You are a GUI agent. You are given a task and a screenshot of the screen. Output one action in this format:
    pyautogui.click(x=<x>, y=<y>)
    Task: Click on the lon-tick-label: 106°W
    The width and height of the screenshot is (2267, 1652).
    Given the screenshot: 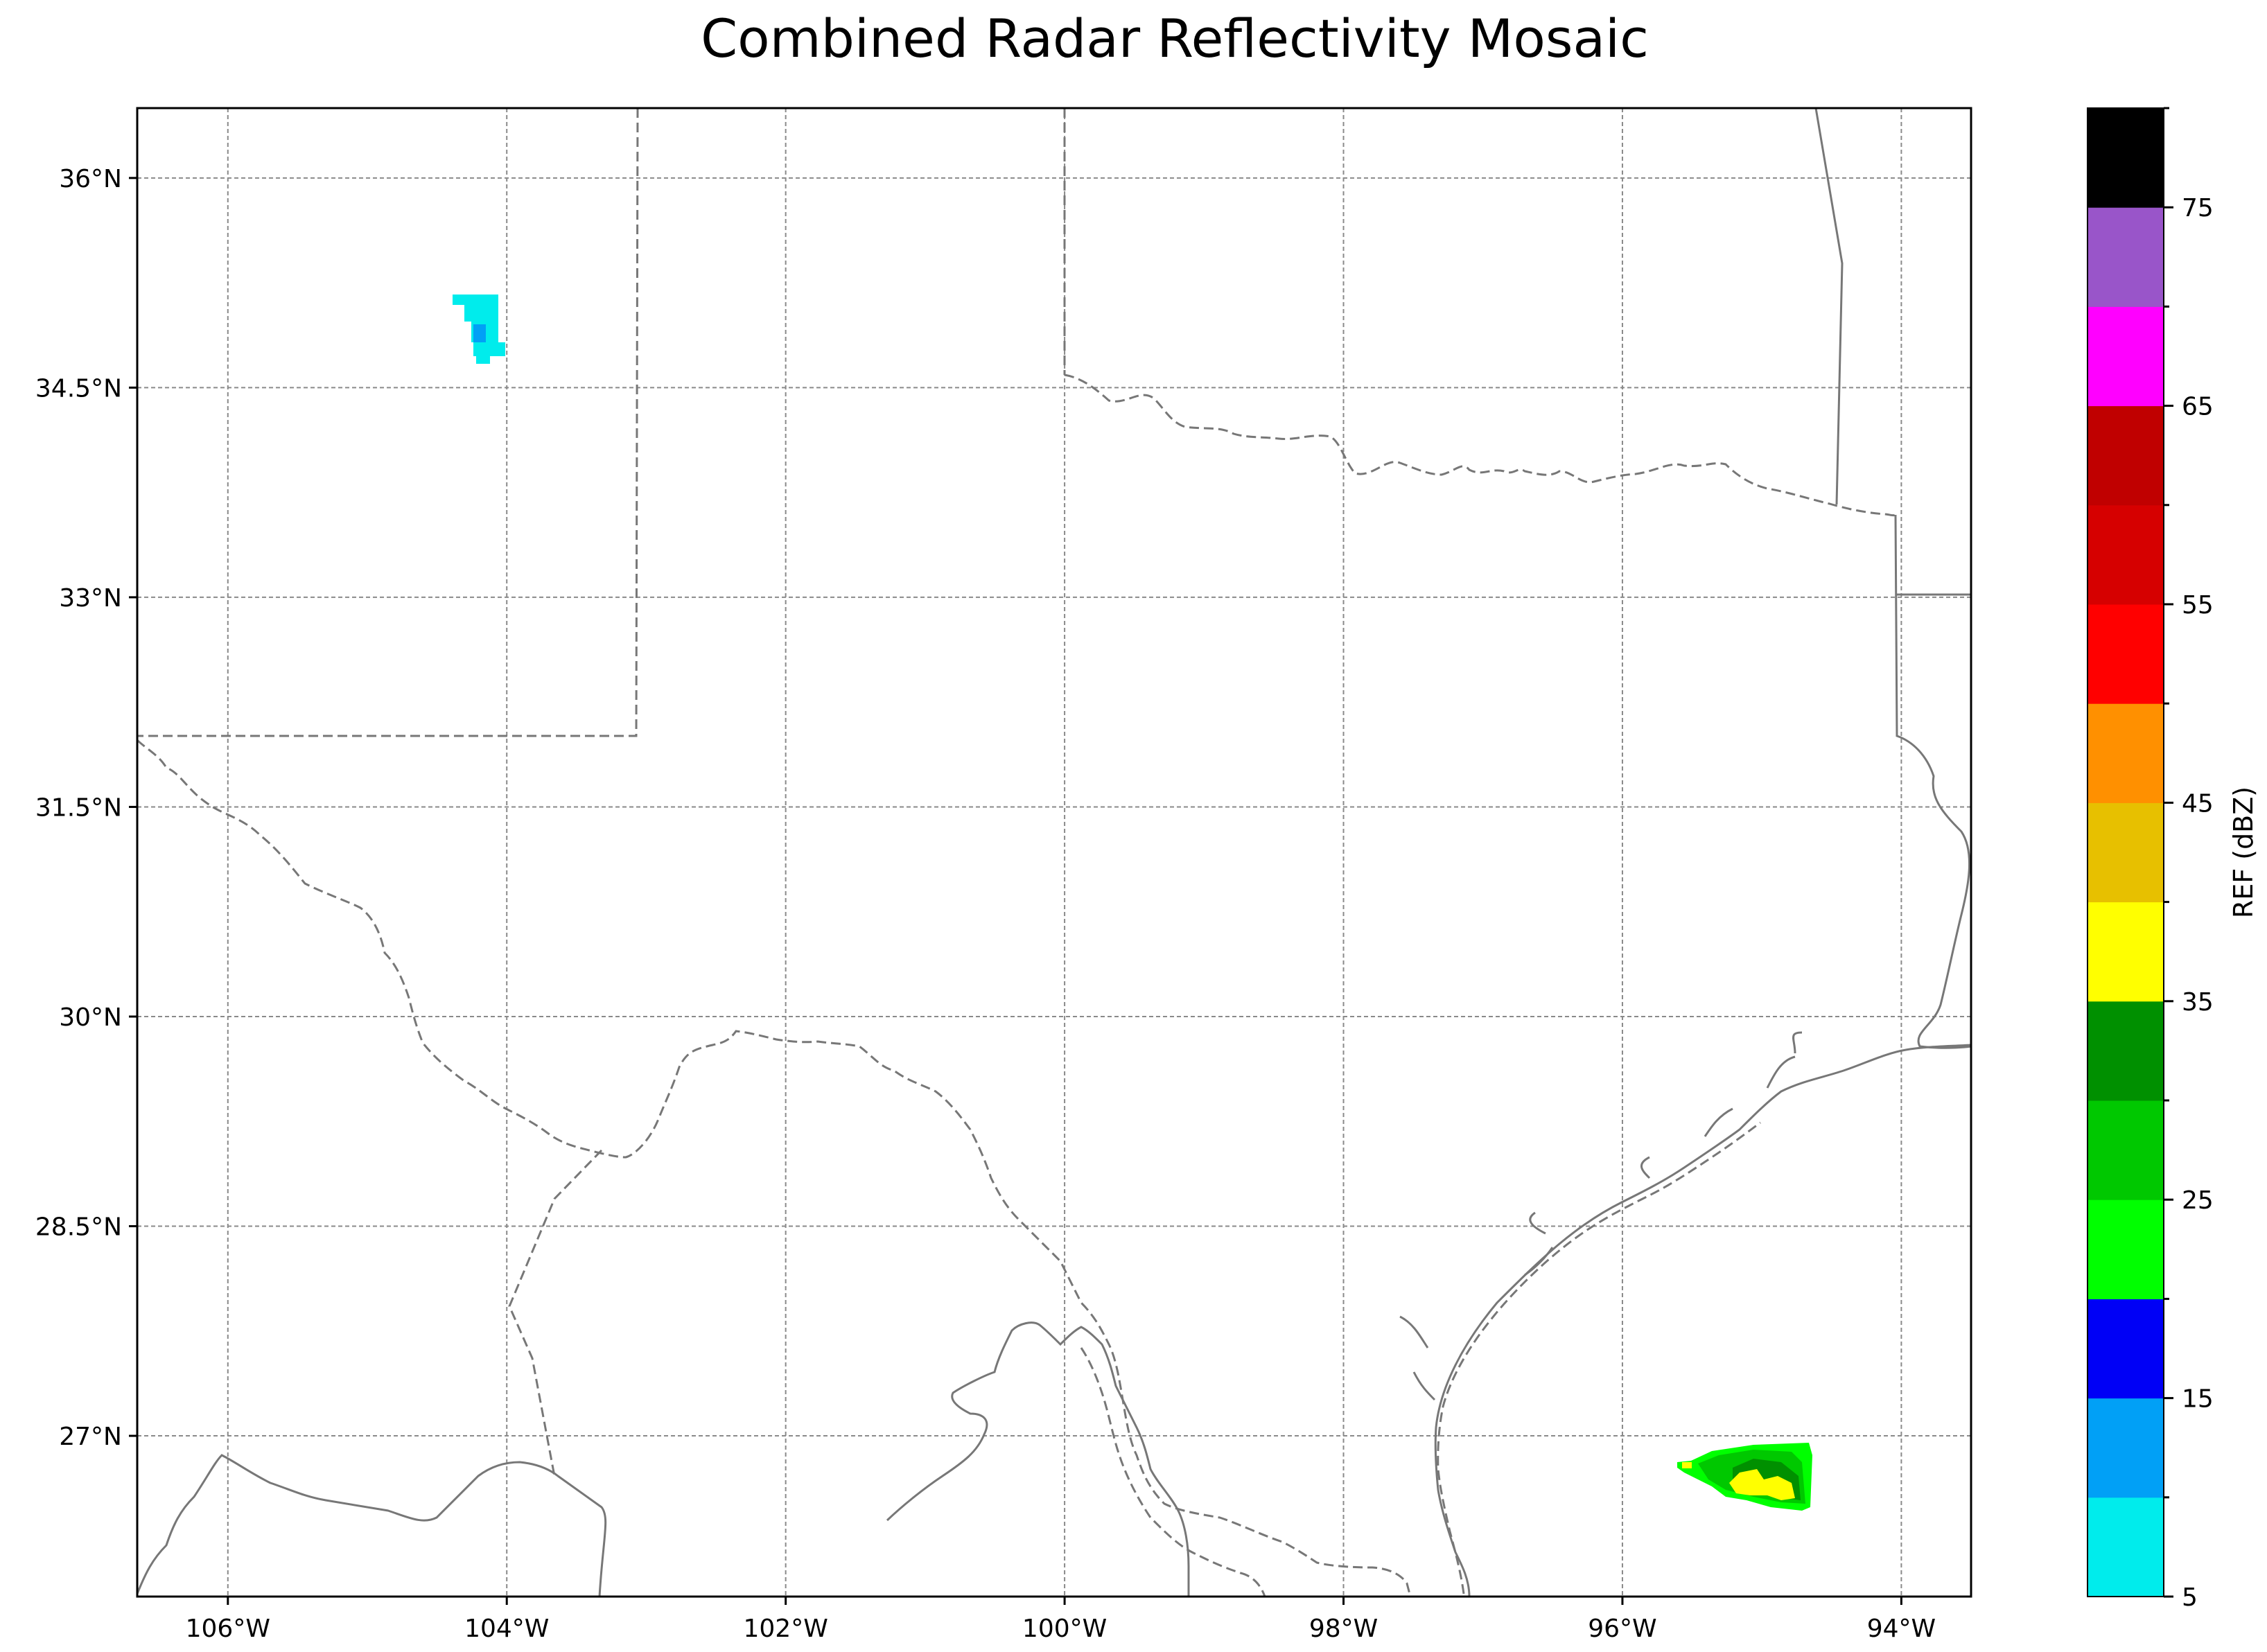 What is the action you would take?
    pyautogui.click(x=228, y=1629)
    